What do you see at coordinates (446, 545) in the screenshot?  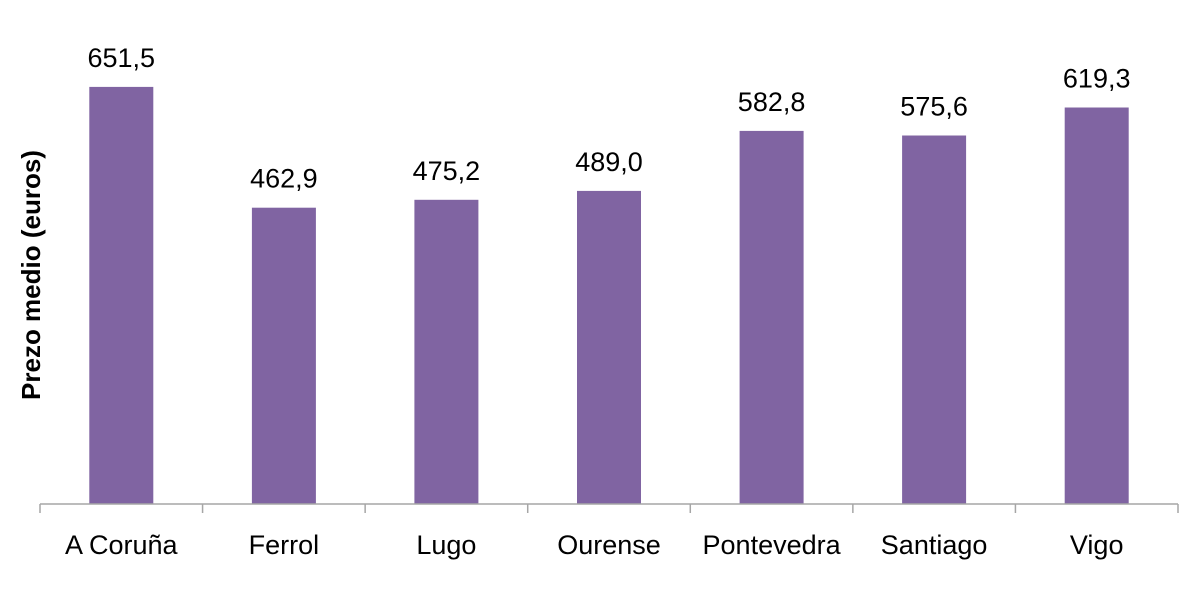 I see `x-tick-label: Lugo` at bounding box center [446, 545].